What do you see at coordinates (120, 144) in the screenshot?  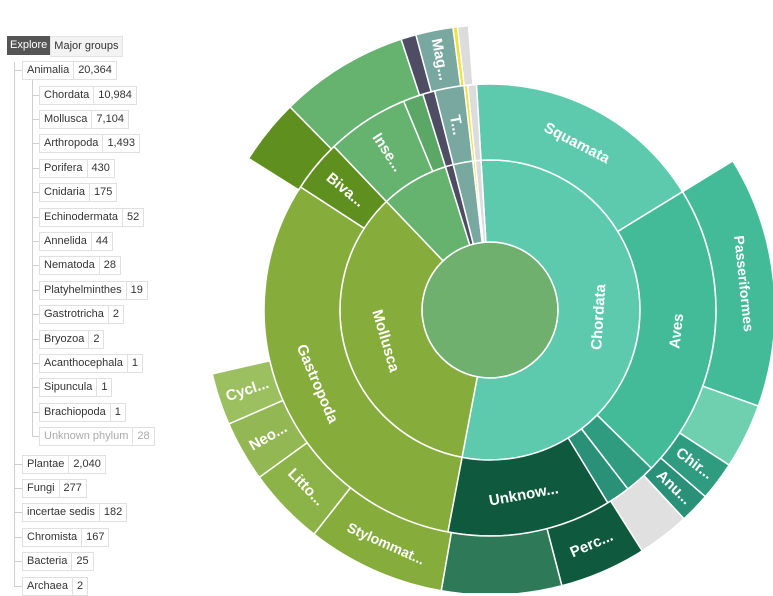 I see `node-count: 1,493` at bounding box center [120, 144].